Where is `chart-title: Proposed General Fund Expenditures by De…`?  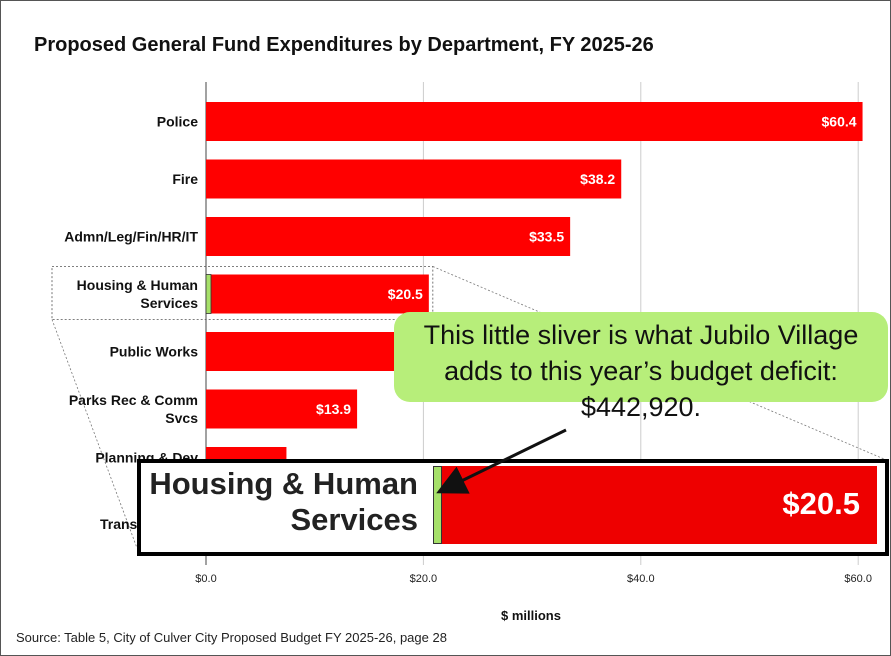
chart-title: Proposed General Fund Expenditures by De… is located at coordinates (344, 45).